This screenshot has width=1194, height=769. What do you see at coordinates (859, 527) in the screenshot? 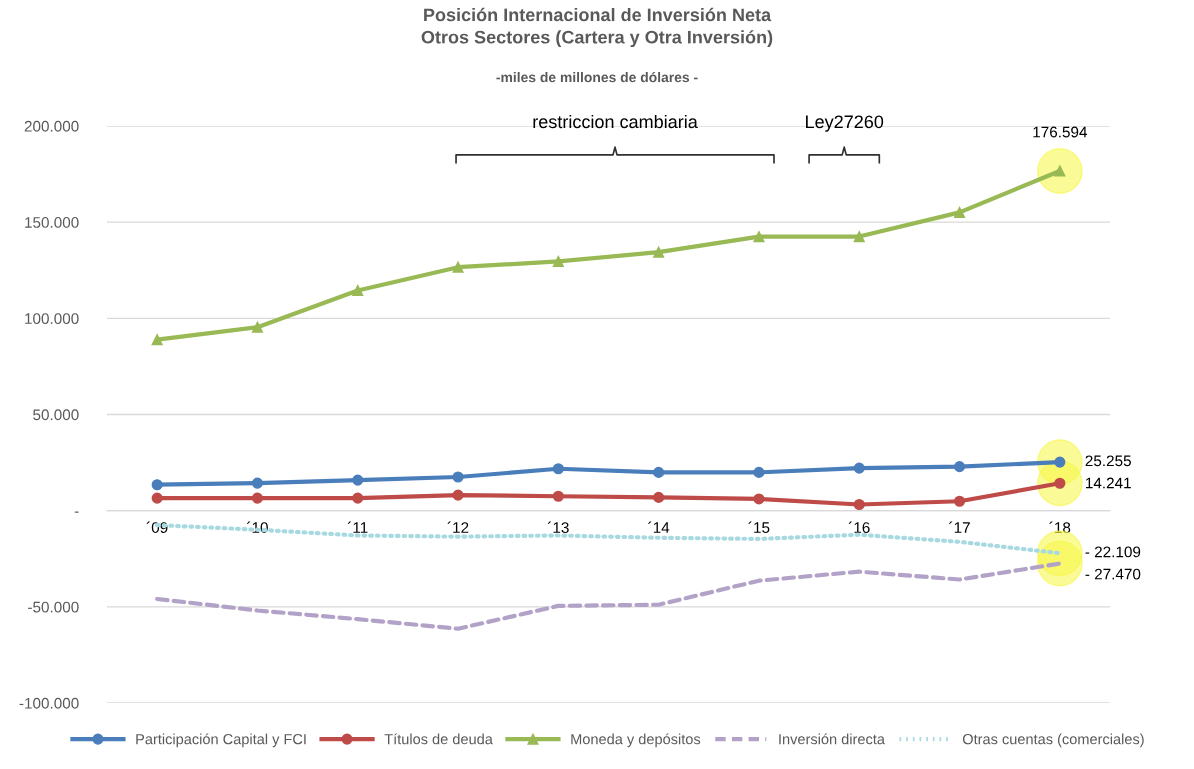
I see `x-tick-label: ´16` at bounding box center [859, 527].